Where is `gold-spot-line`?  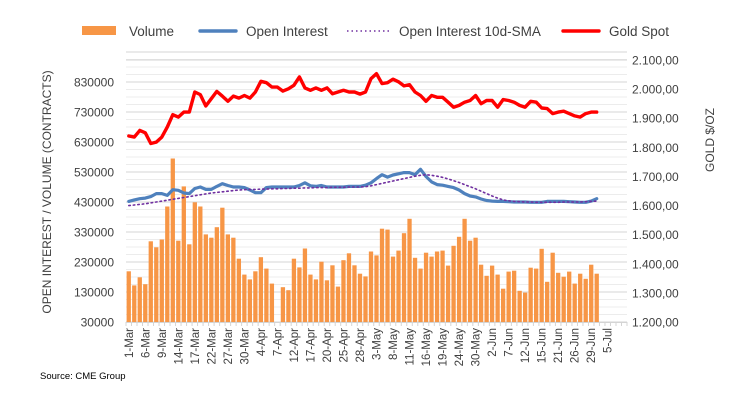 gold-spot-line is located at coordinates (363, 108).